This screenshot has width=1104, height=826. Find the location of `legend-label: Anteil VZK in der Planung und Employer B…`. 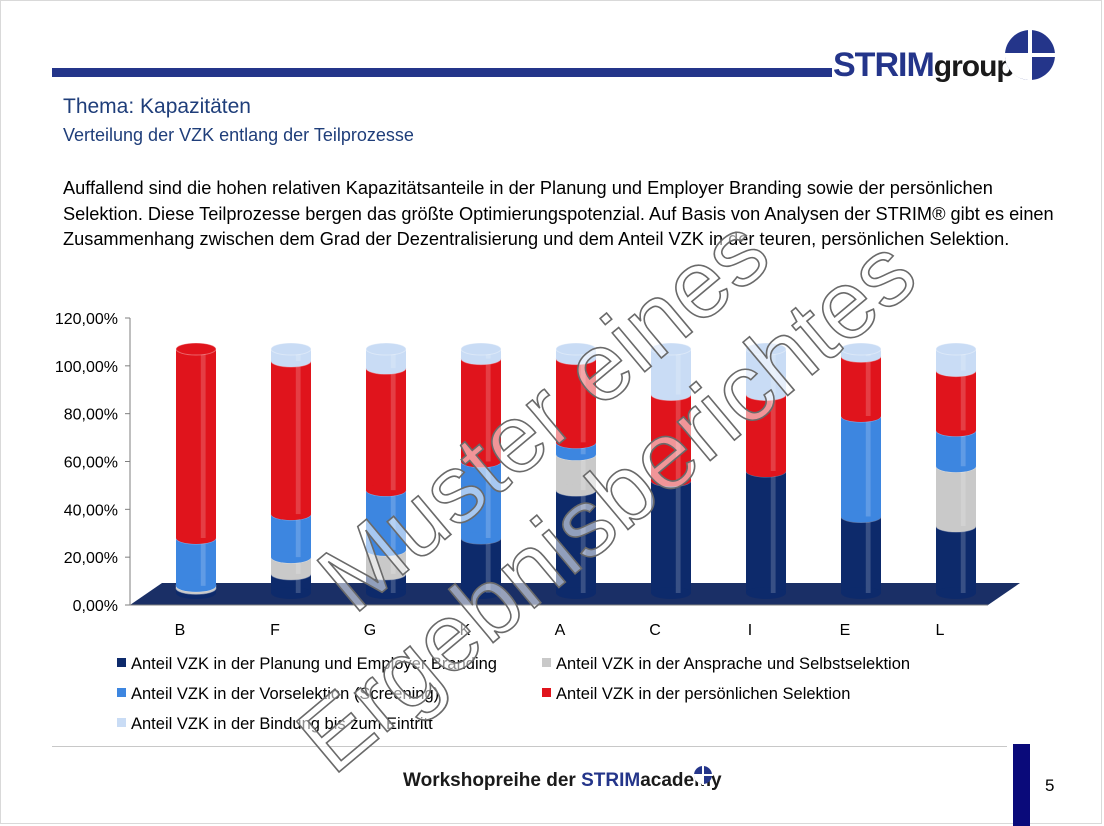

legend-label: Anteil VZK in der Planung und Employer B… is located at coordinates (314, 664).